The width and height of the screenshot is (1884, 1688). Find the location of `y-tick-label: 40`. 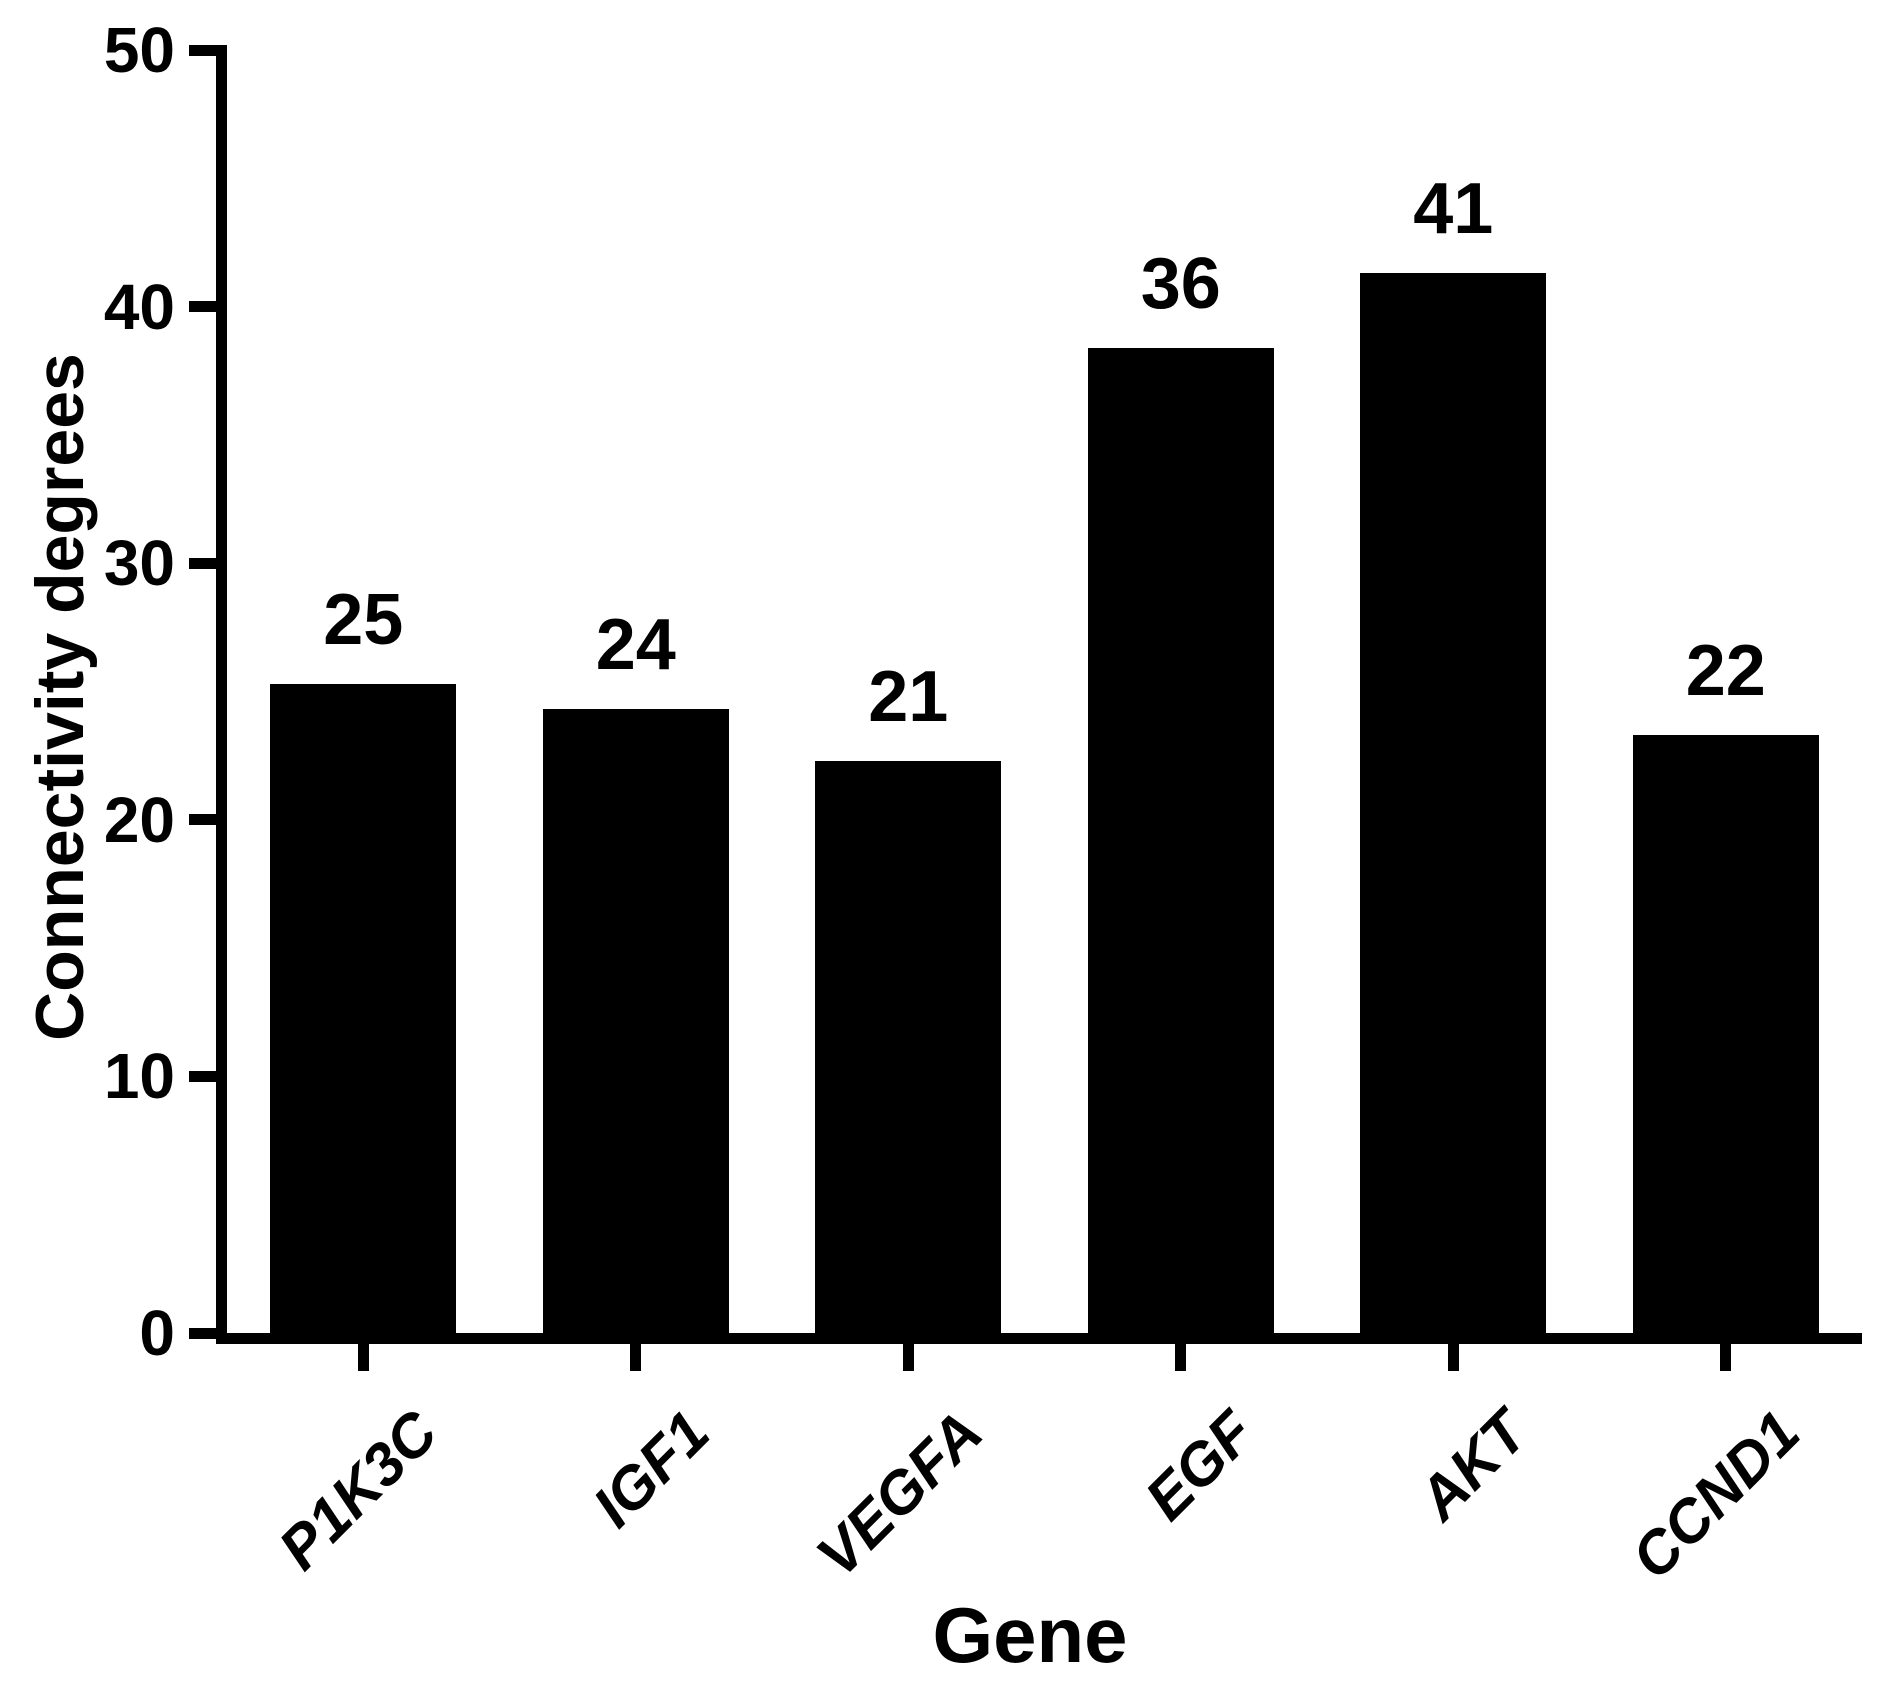

y-tick-label: 40 is located at coordinates (139, 306).